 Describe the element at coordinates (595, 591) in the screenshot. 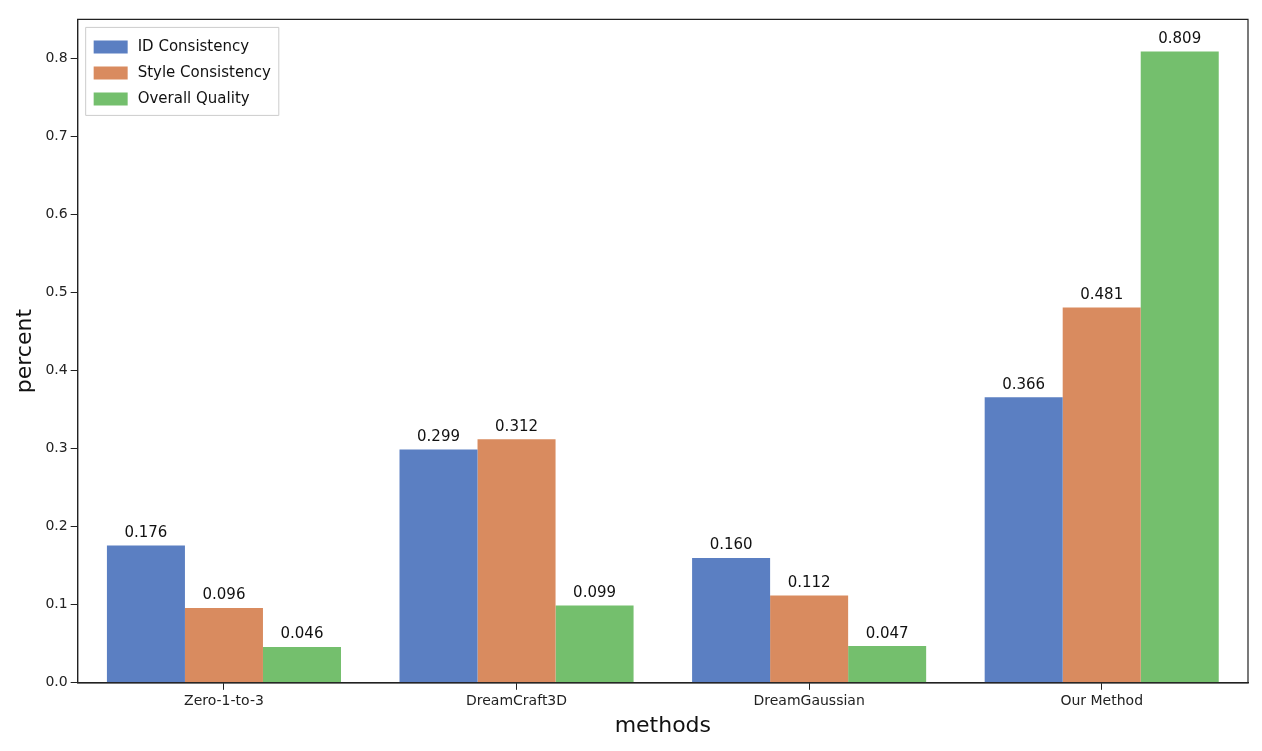

I see `data-label: 0.099` at that location.